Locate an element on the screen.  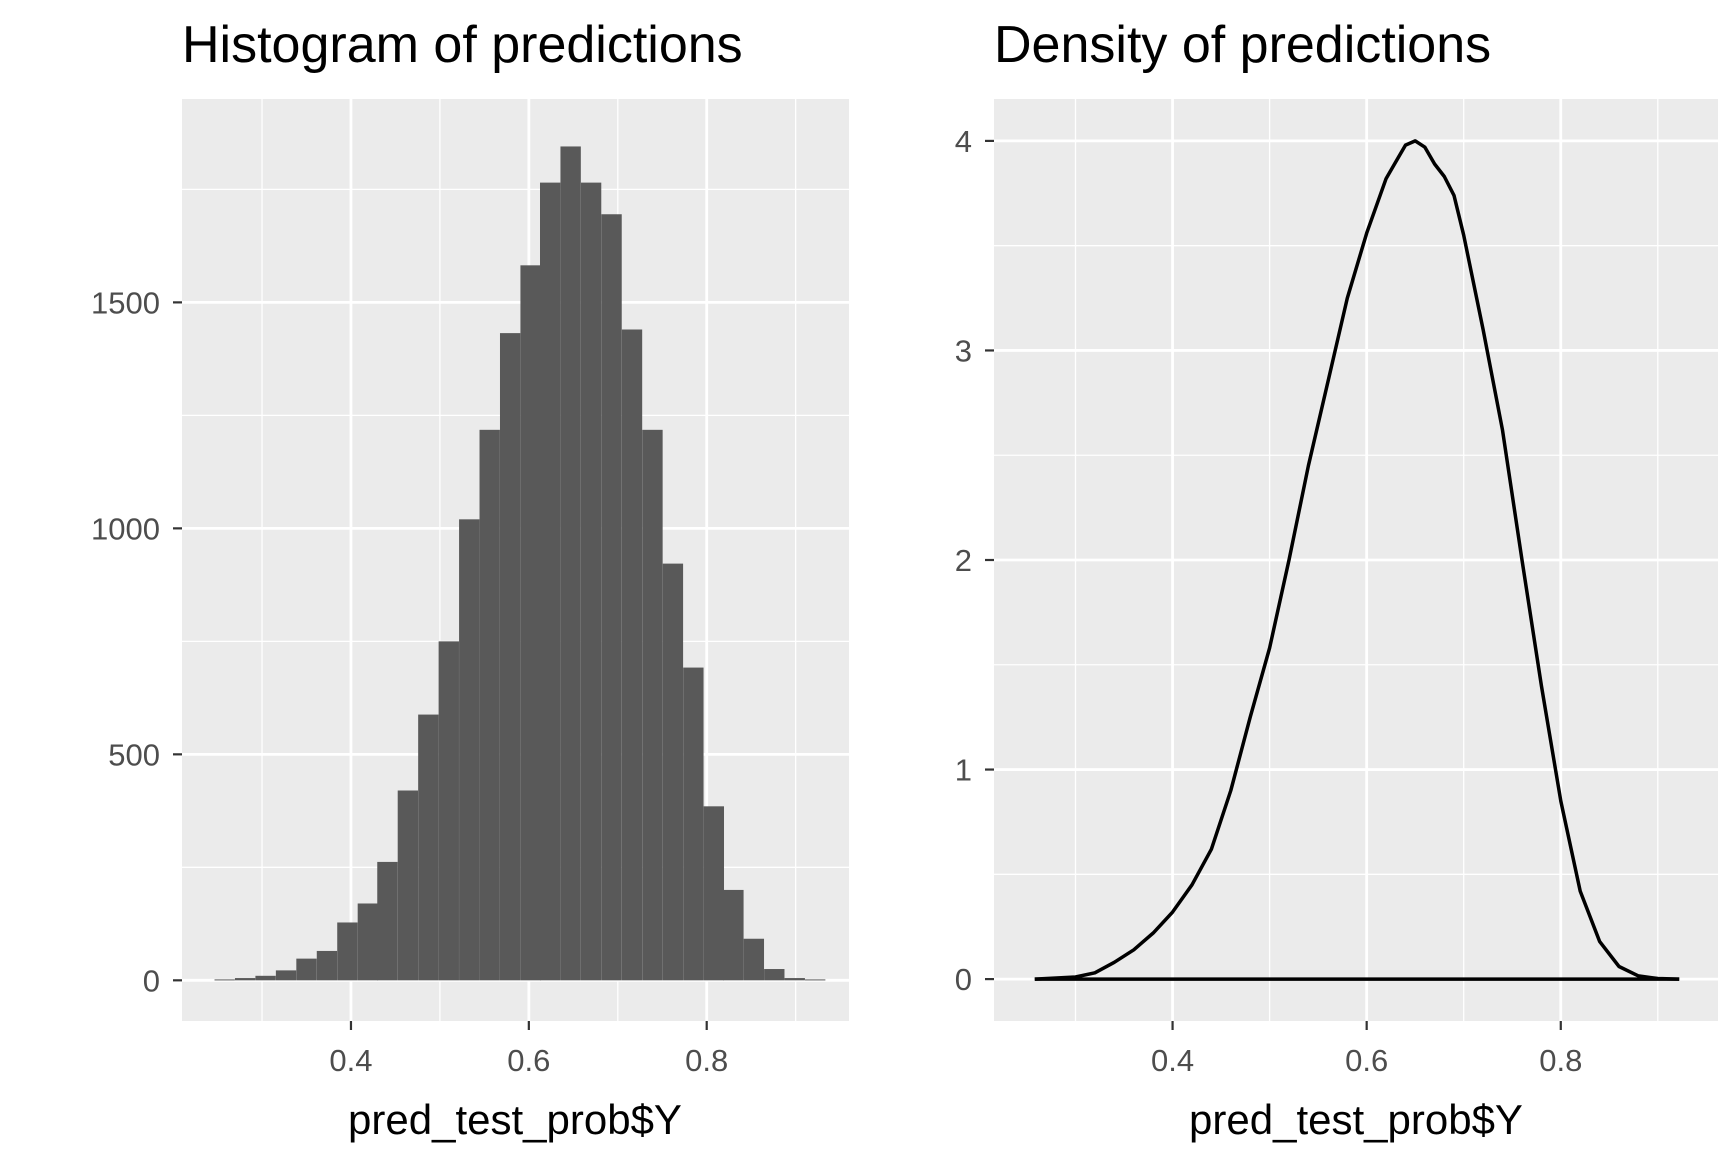
histogram-y-tick-label: 500 is located at coordinates (134, 754).